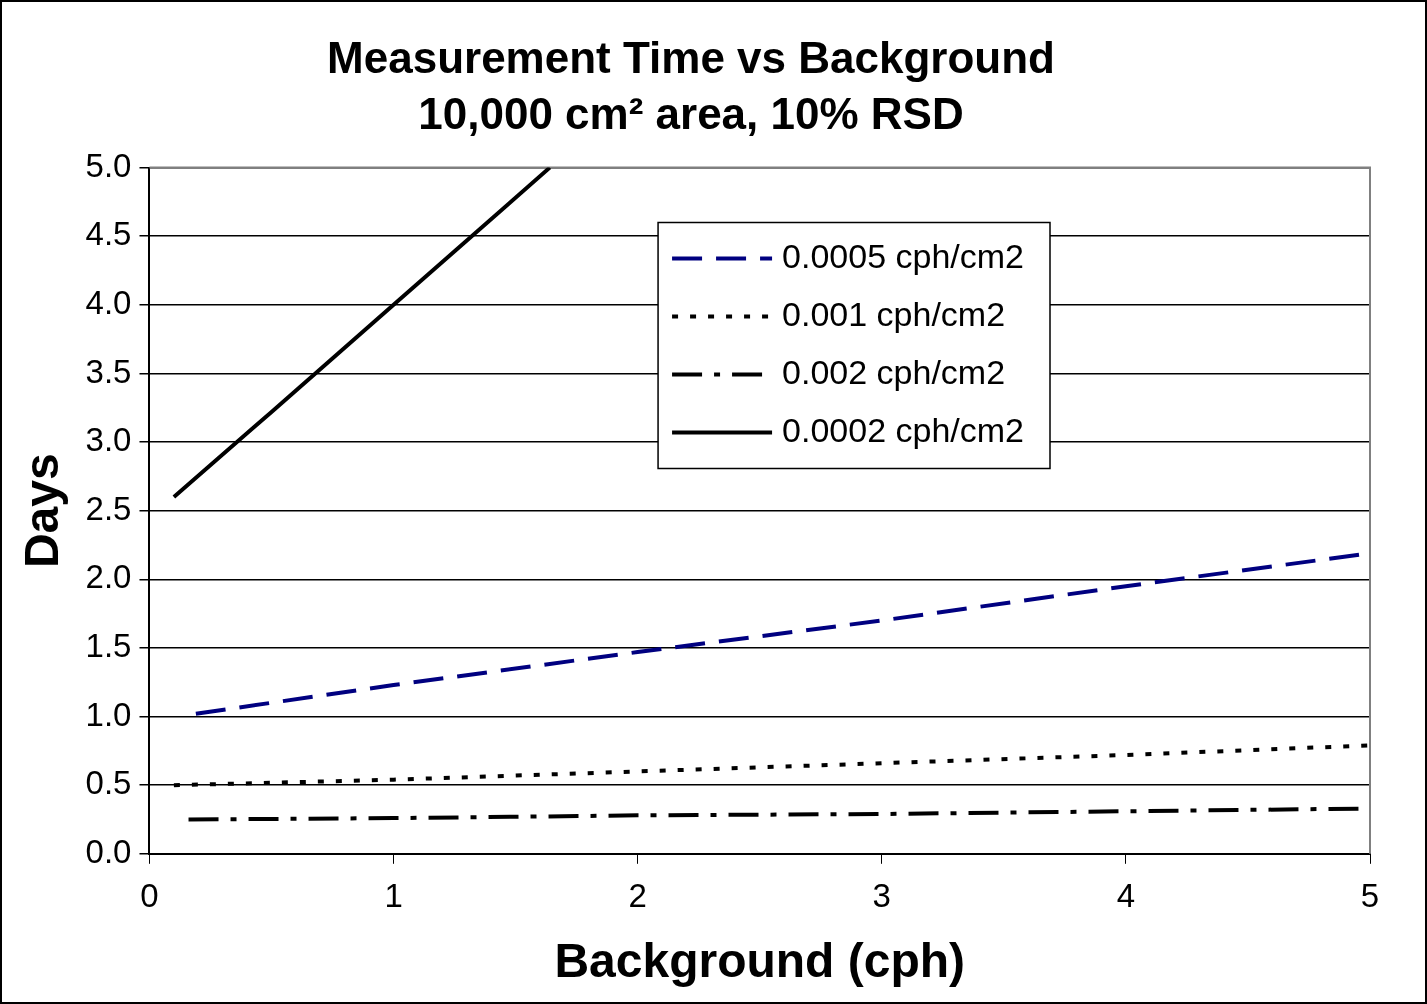 This screenshot has width=1427, height=1004. What do you see at coordinates (691, 57) in the screenshot?
I see `chart-title: Measurement Time vs Background` at bounding box center [691, 57].